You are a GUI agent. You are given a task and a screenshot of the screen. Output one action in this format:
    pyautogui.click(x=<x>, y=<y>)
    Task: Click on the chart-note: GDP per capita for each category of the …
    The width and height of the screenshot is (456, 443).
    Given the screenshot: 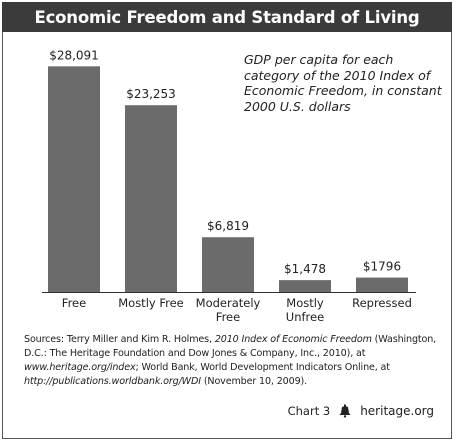 What is the action you would take?
    pyautogui.click(x=343, y=83)
    